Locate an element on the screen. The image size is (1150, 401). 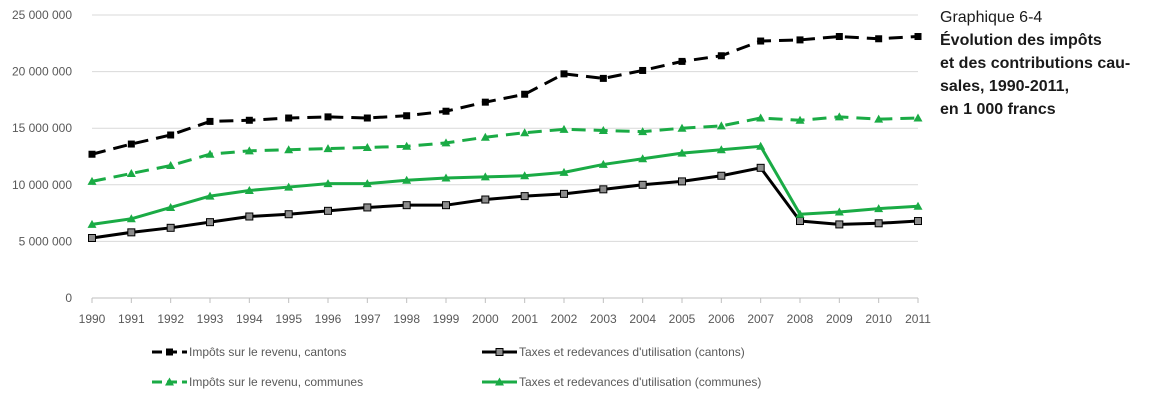
x-tick-label: 1991 is located at coordinates (131, 319).